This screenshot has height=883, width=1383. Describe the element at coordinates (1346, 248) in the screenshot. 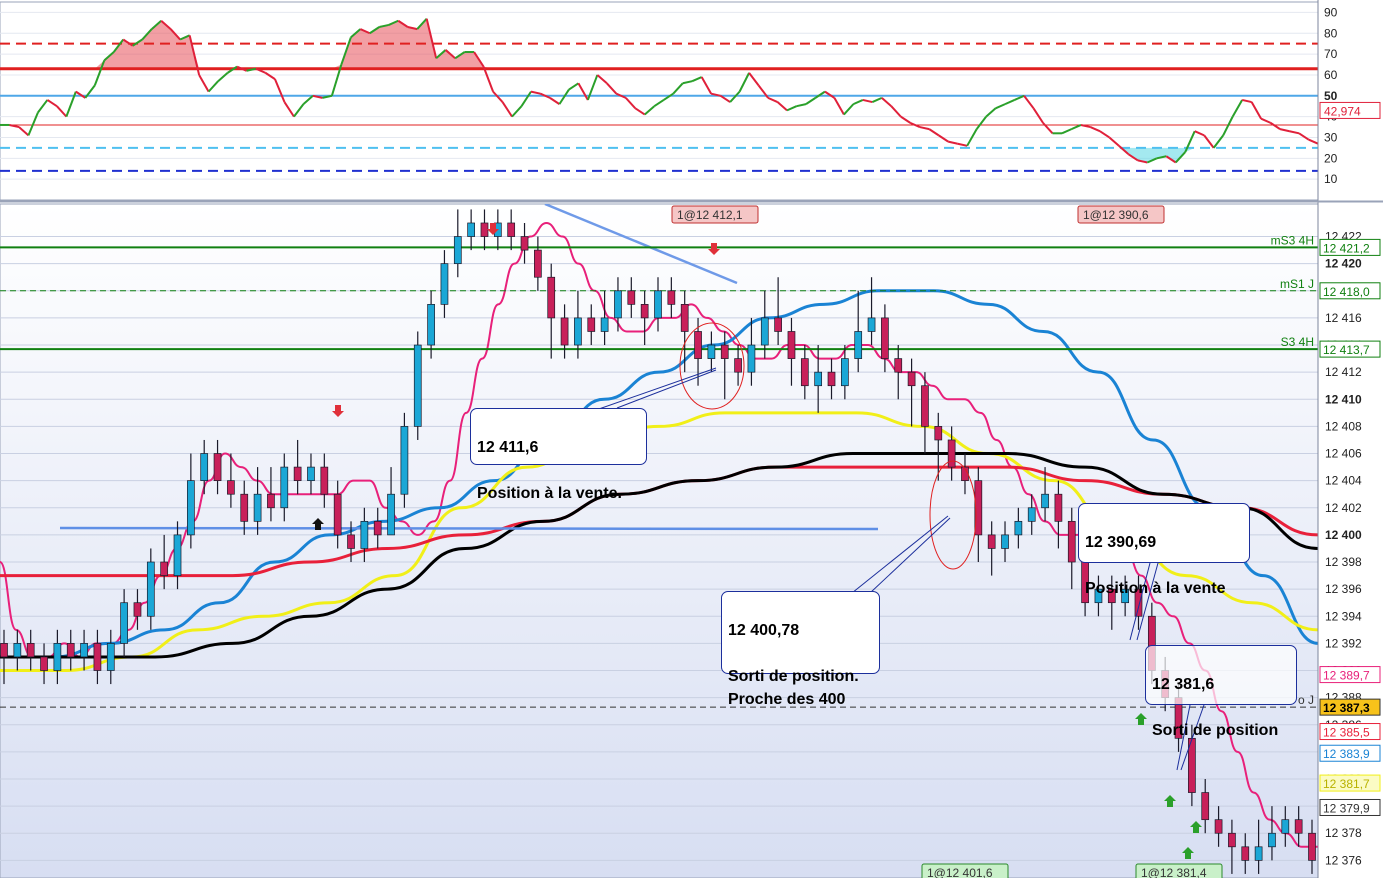

I see `pivot-axis-label: 12 421,2` at that location.